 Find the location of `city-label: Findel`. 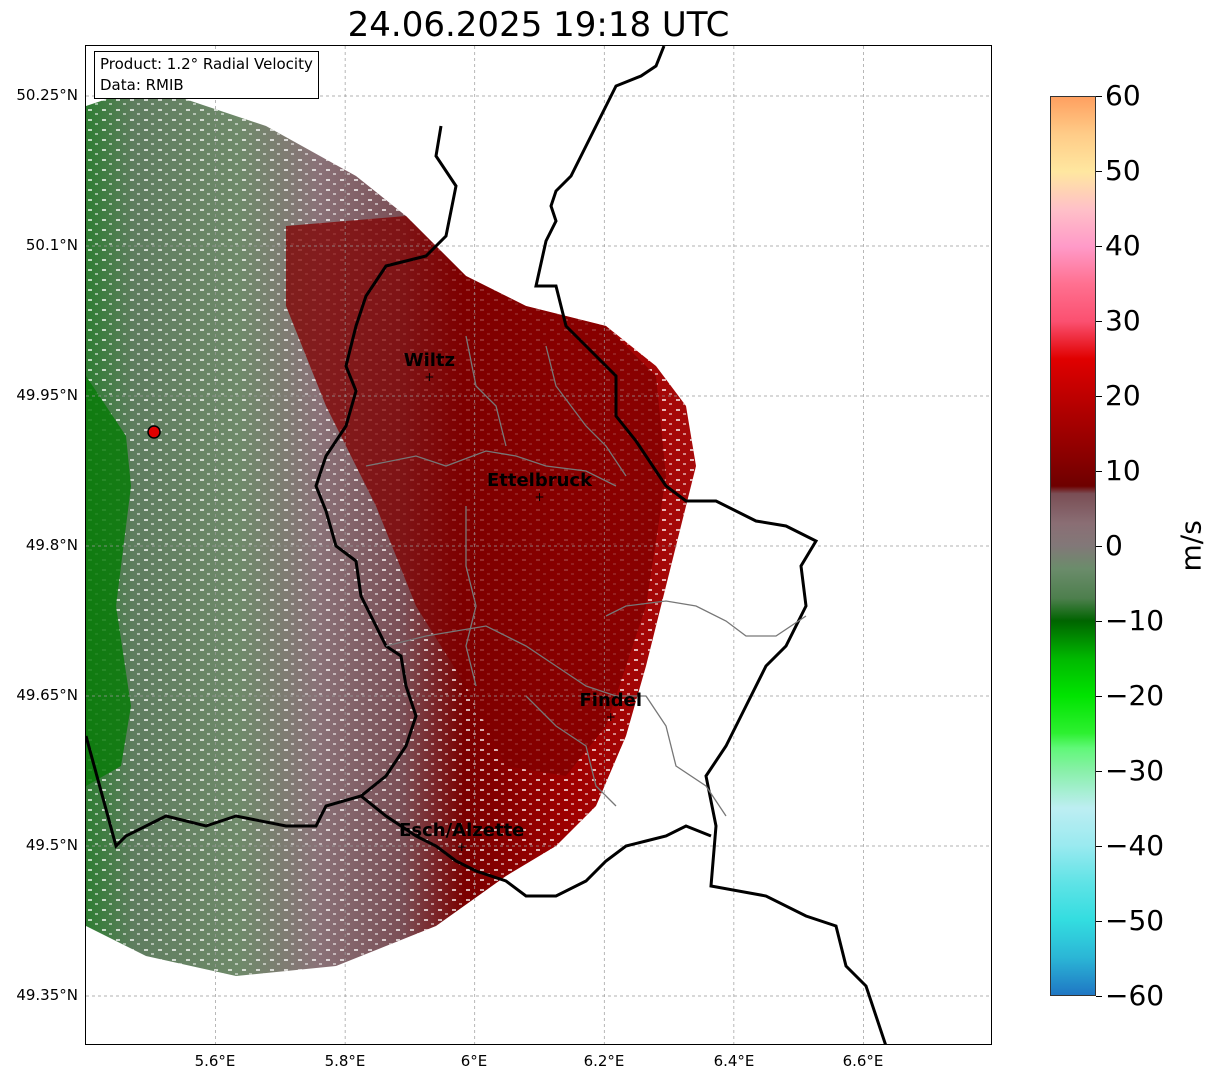

city-label: Findel is located at coordinates (610, 700).